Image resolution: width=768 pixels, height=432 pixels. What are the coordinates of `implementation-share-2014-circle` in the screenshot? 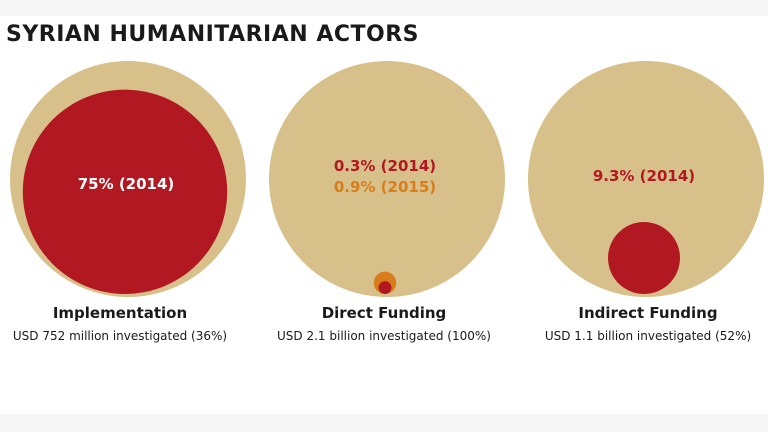 It's located at (125, 191).